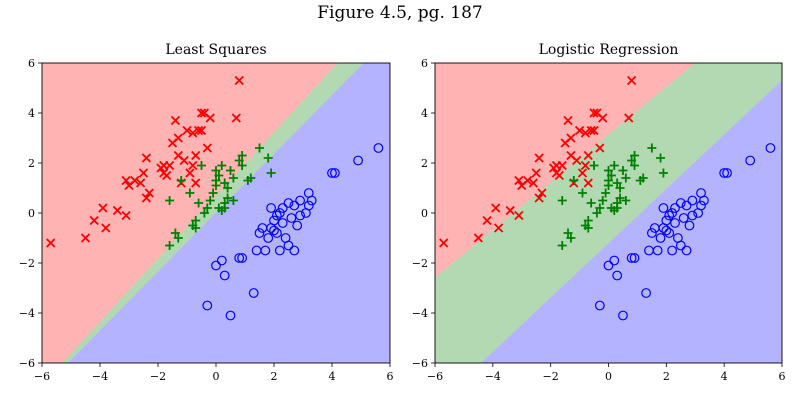 This screenshot has height=400, width=800. Describe the element at coordinates (100, 376) in the screenshot. I see `x-tick-label: −4` at that location.